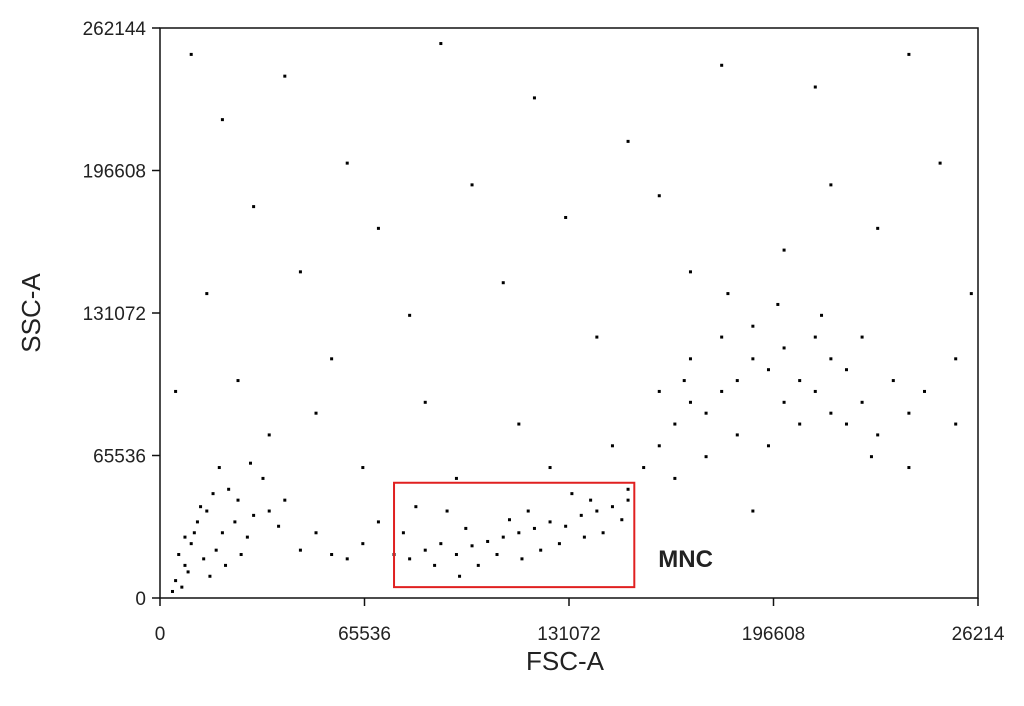 This screenshot has height=706, width=1024. I want to click on y-tick-label: 0, so click(140, 599).